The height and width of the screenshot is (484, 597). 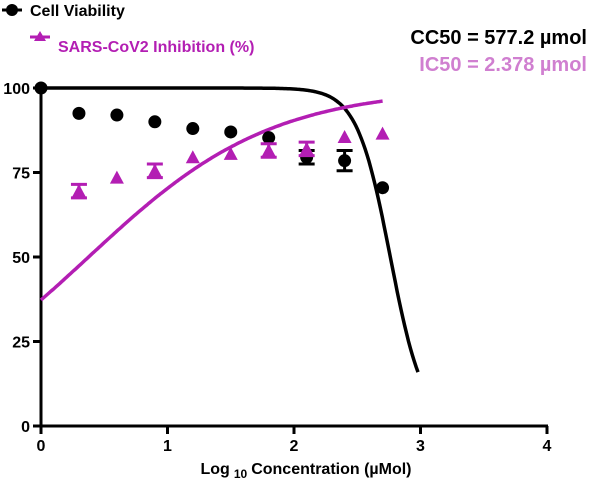 What do you see at coordinates (16, 89) in the screenshot?
I see `y-tick-label: 100` at bounding box center [16, 89].